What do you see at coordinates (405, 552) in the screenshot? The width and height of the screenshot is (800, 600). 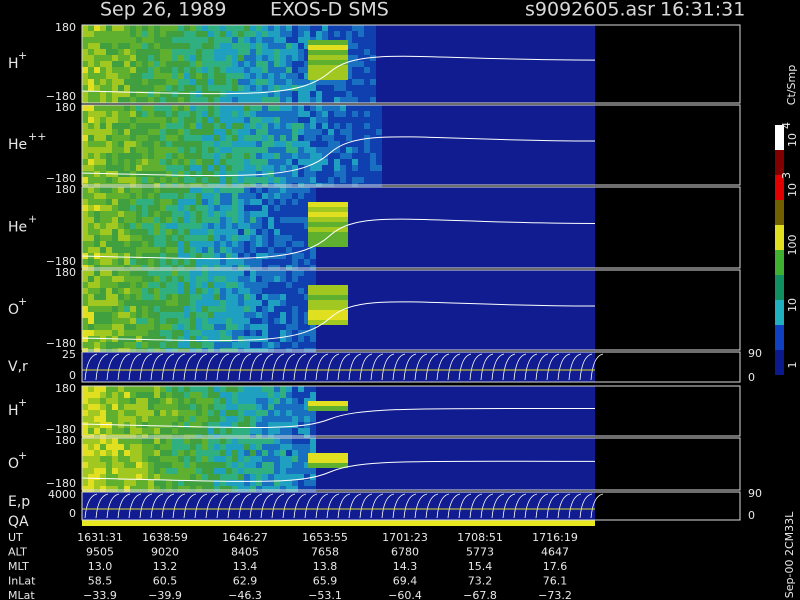 I see `cell: 6780` at bounding box center [405, 552].